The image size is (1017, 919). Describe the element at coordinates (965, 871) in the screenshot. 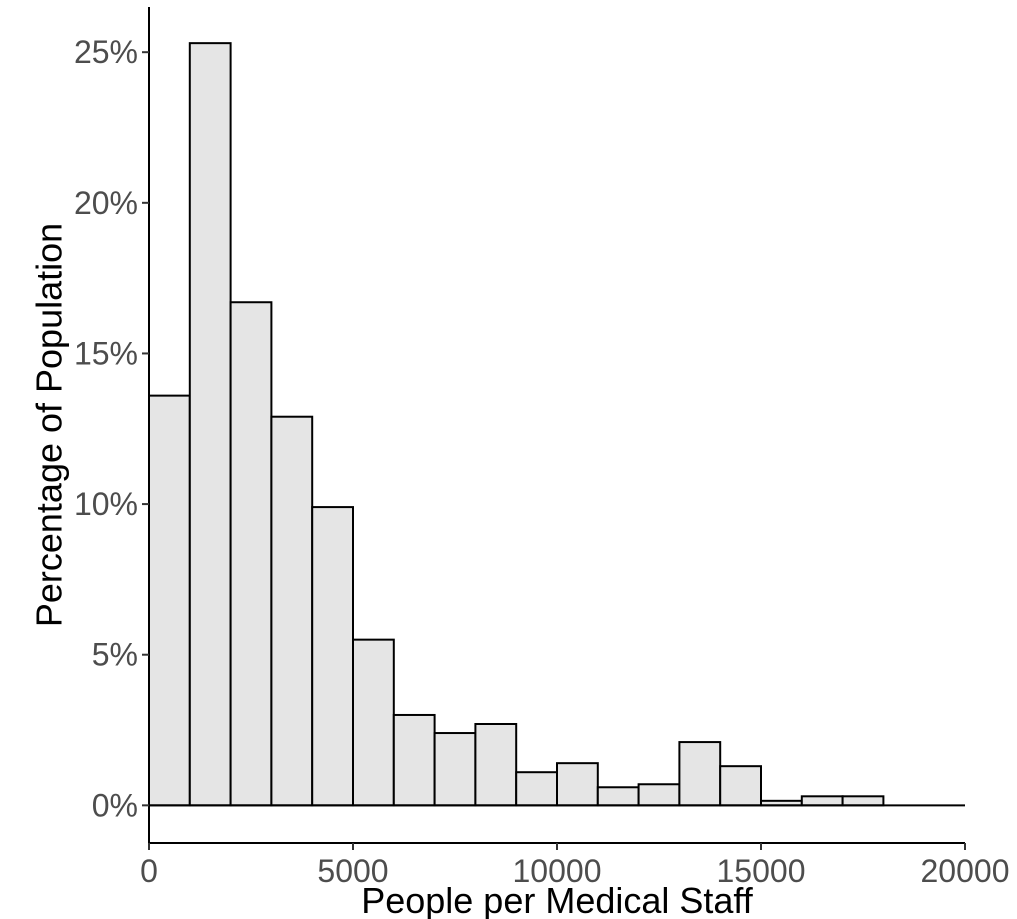

I see `x-tick-label: 20000` at that location.